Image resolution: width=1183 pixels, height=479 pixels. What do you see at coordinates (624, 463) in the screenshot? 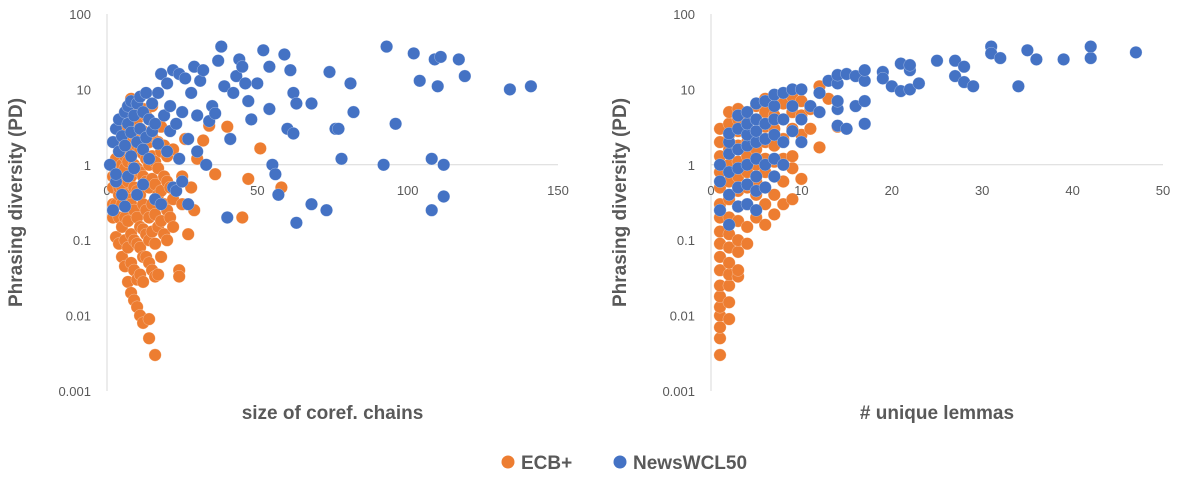
I see `chart-legend: ECB+ NewsWCL50` at bounding box center [624, 463].